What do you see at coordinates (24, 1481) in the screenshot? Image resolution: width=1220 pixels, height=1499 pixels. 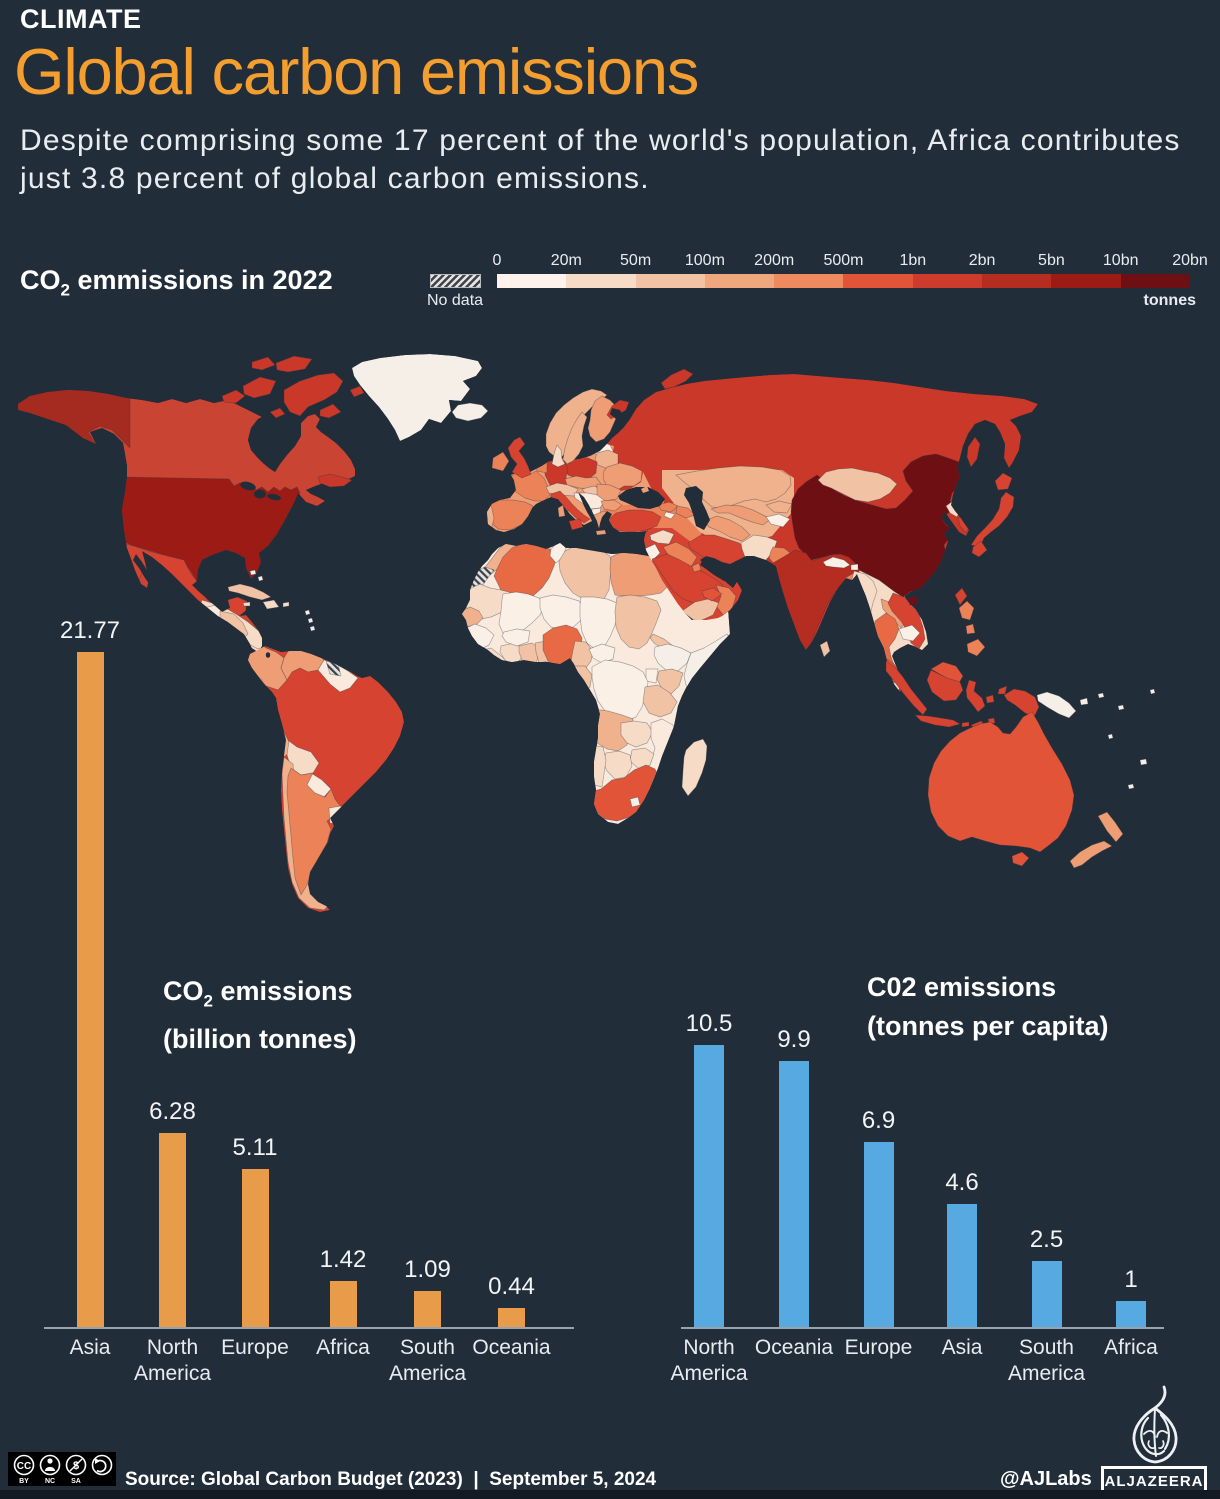 I see `svg-text: BY` at bounding box center [24, 1481].